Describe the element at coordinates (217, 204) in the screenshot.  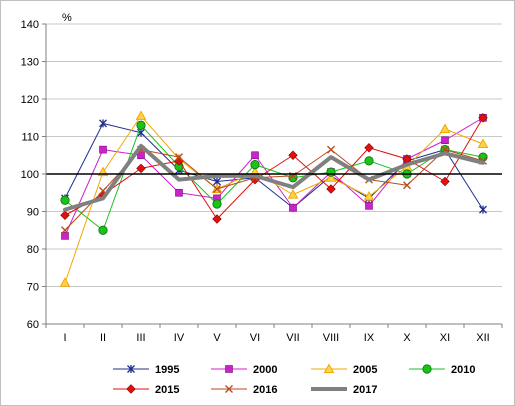
I see `point-2010-V` at that location.